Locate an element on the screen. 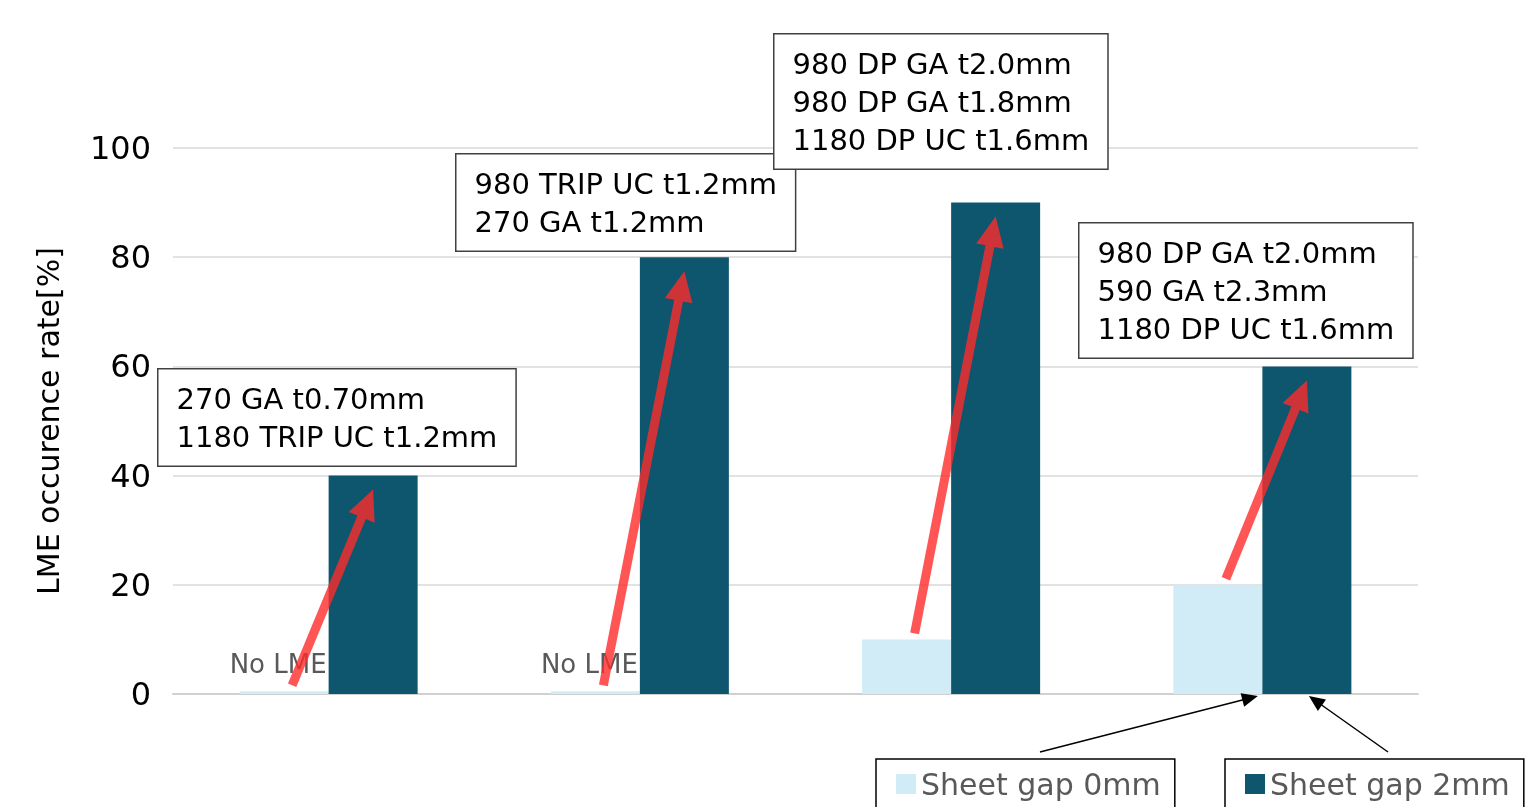  y-tick-label: 100 is located at coordinates (120, 148).